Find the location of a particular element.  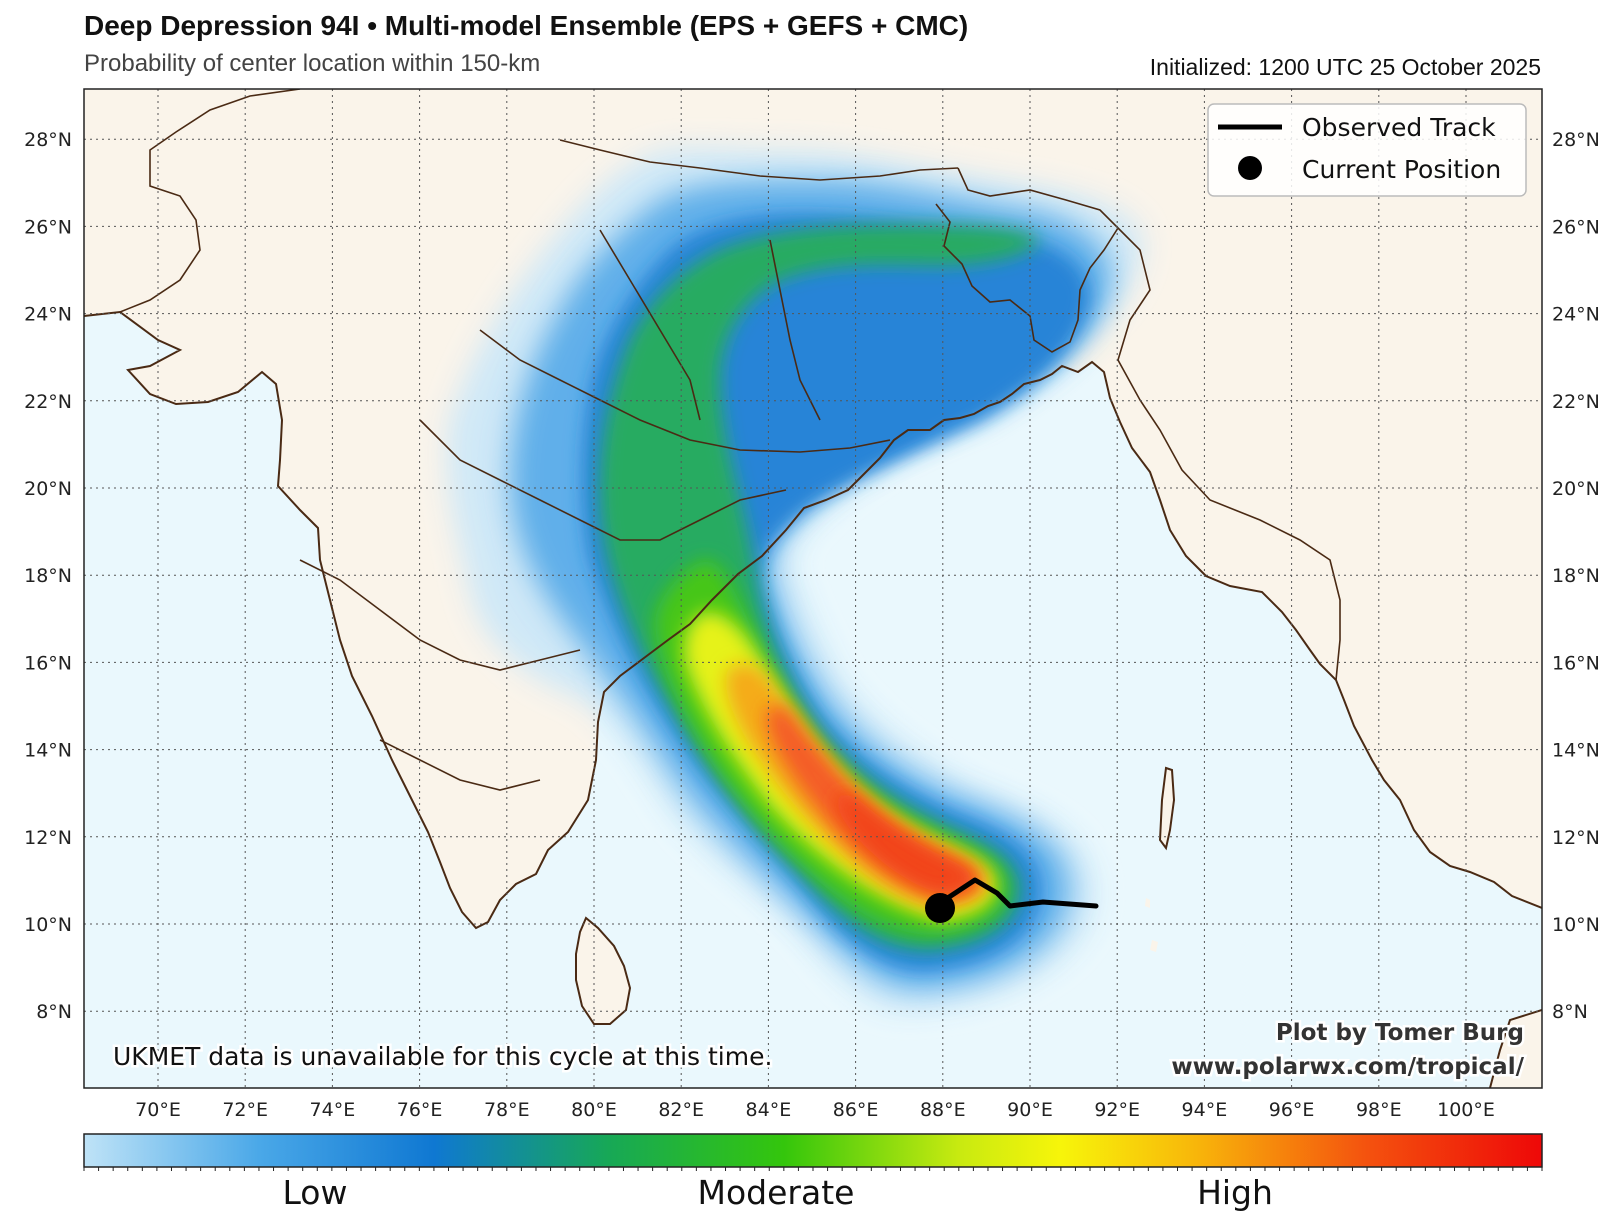

colorbar-label-high: High is located at coordinates (1235, 1192).